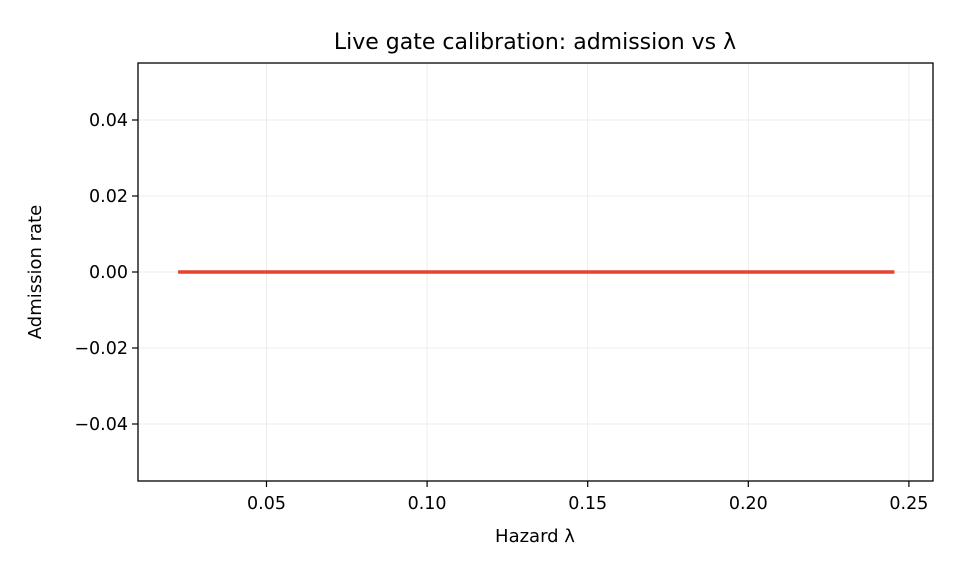 This screenshot has height=576, width=960. I want to click on x-axis-label: Hazard λ, so click(535, 536).